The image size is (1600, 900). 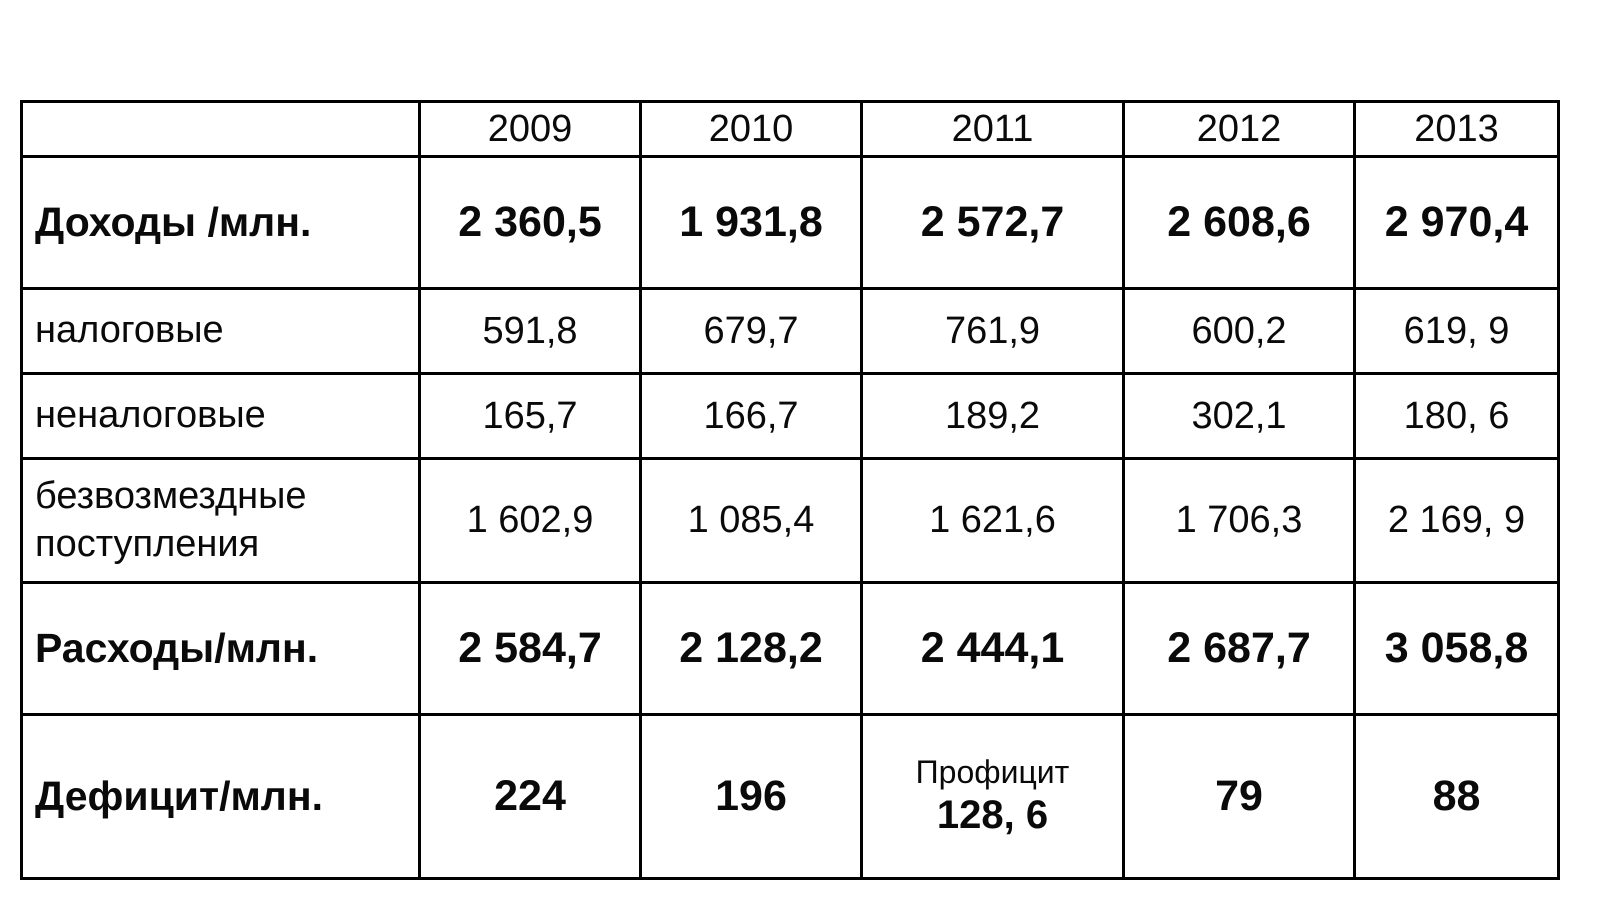 I want to click on value-cell: 165,7, so click(x=530, y=416).